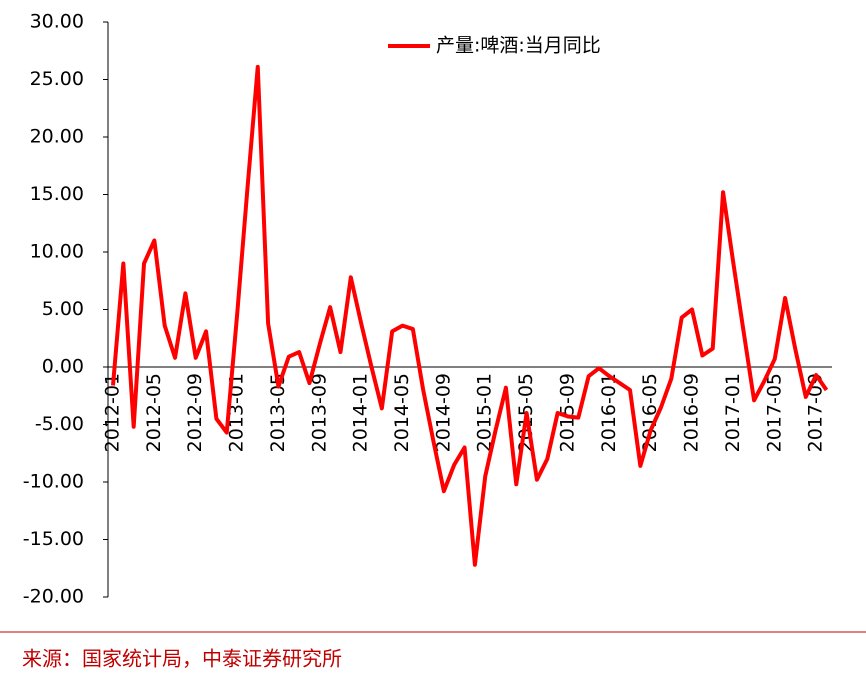 The width and height of the screenshot is (866, 678). What do you see at coordinates (816, 412) in the screenshot?
I see `x-tick-label: 2017-09` at bounding box center [816, 412].